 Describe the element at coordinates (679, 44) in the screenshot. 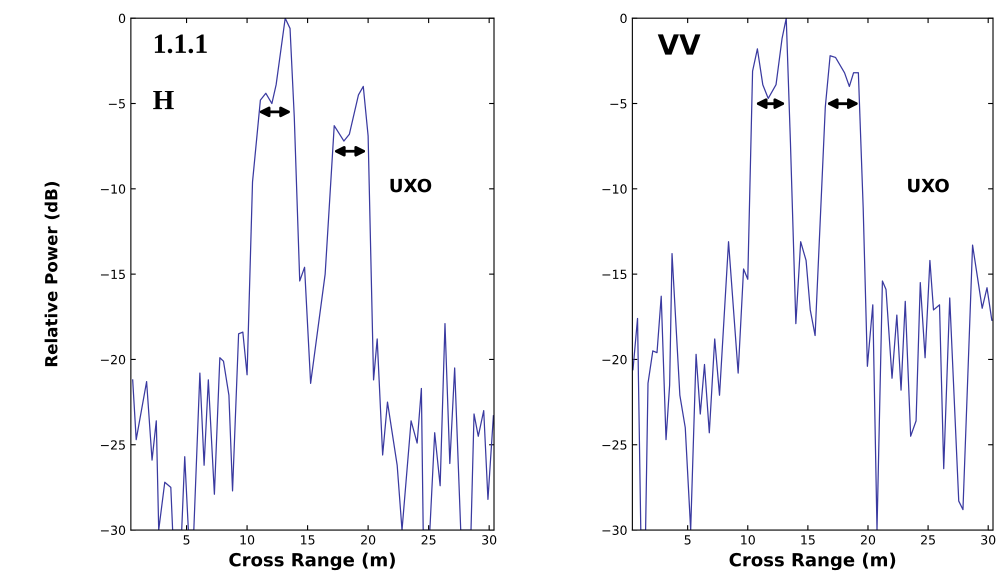

I see `annotation: VV` at that location.